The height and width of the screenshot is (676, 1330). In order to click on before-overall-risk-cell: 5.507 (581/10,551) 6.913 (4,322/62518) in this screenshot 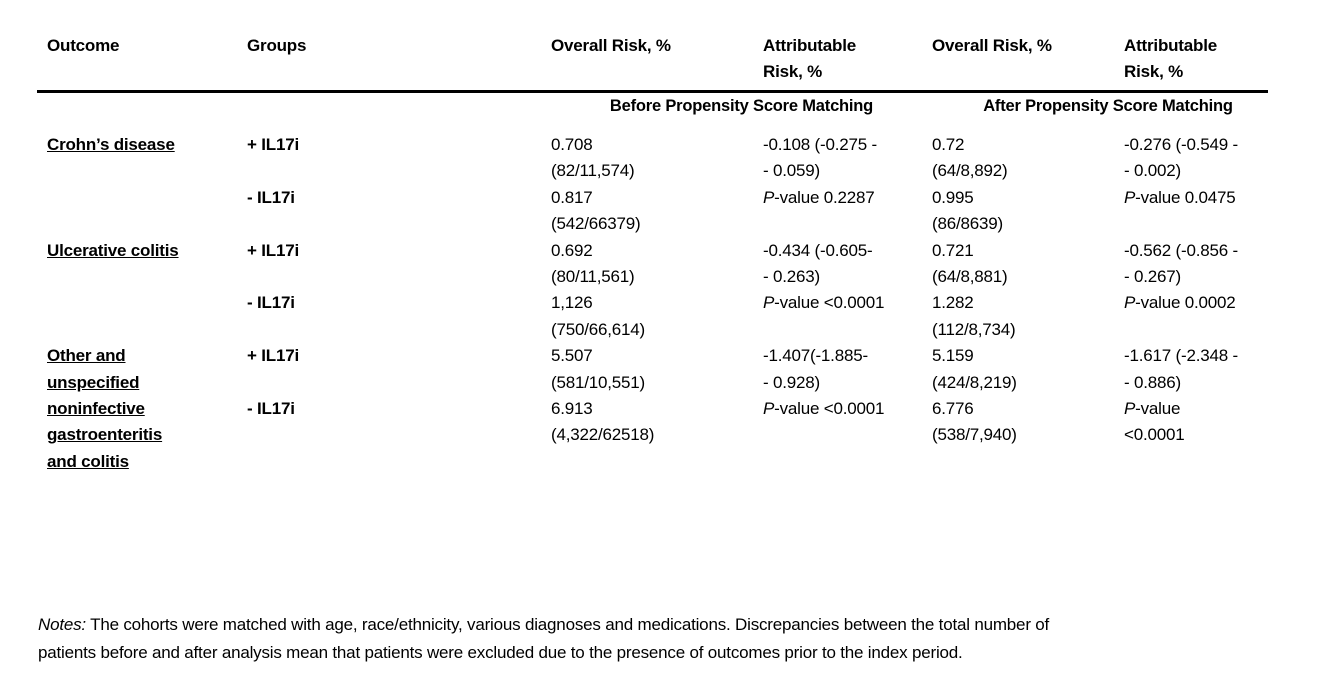, I will do `click(657, 409)`.